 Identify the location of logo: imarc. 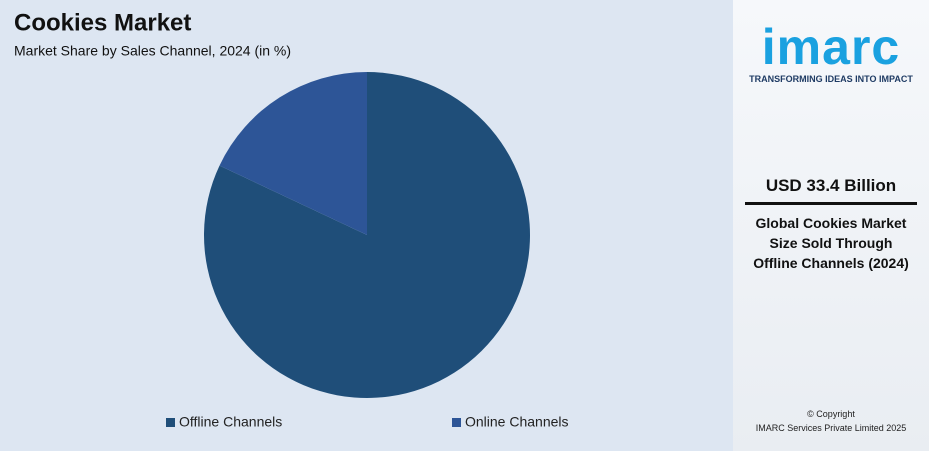
(831, 47).